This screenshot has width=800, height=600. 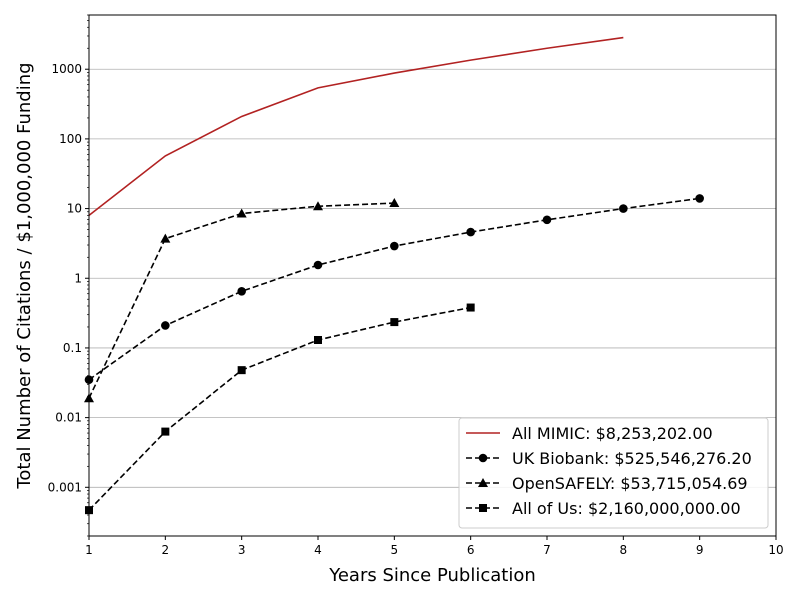 What do you see at coordinates (72, 348) in the screenshot?
I see `y-tick-label: 0.1` at bounding box center [72, 348].